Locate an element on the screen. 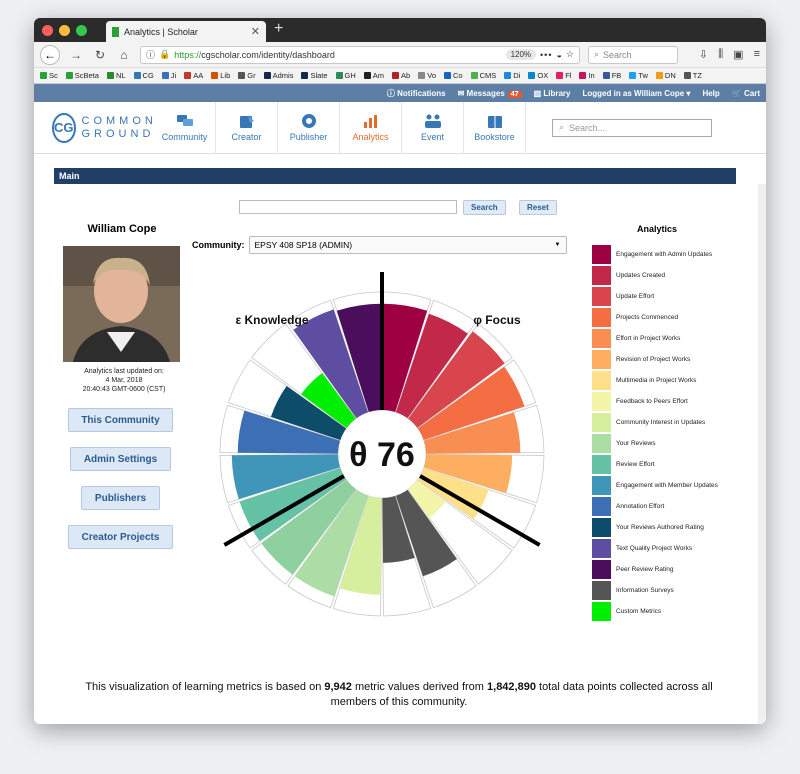  bookmark-item: Co is located at coordinates (453, 75).